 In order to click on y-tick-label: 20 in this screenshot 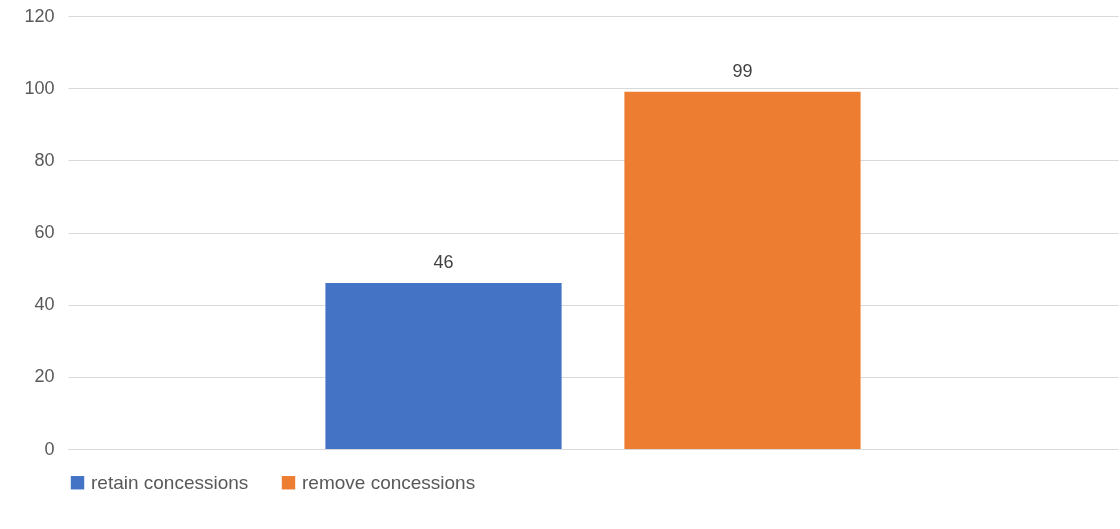, I will do `click(44, 376)`.